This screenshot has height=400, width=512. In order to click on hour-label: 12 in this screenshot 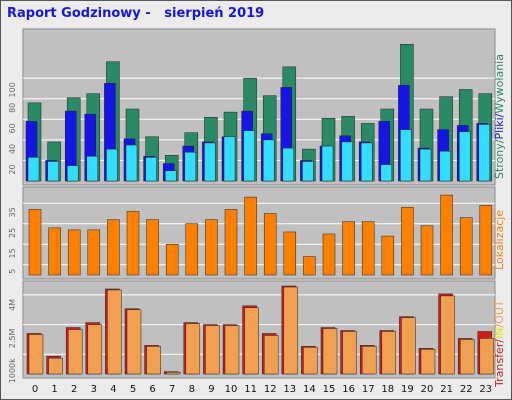, I will do `click(270, 389)`.